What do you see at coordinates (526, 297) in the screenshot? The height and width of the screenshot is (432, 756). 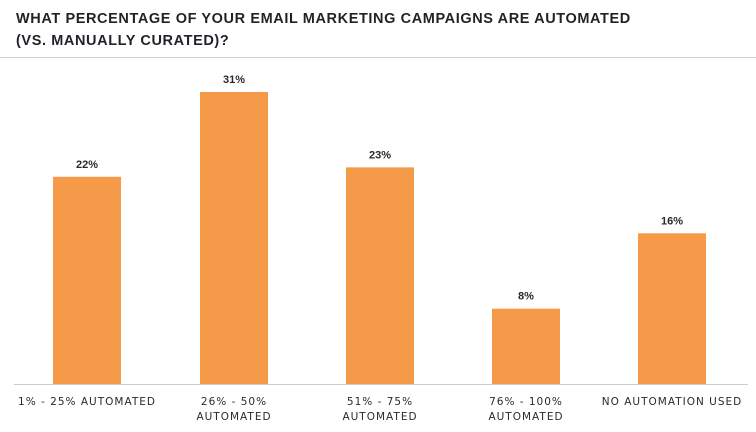 I see `bar-value-label: 8%` at bounding box center [526, 297].